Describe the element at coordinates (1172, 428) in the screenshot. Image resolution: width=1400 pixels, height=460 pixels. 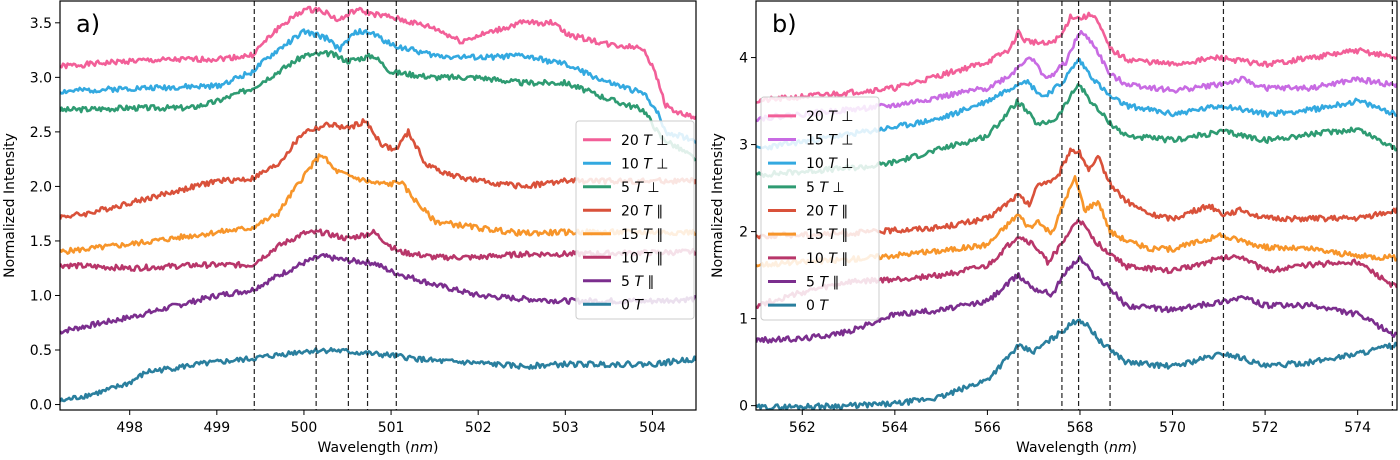
I see `x-tick-label: 570` at that location.